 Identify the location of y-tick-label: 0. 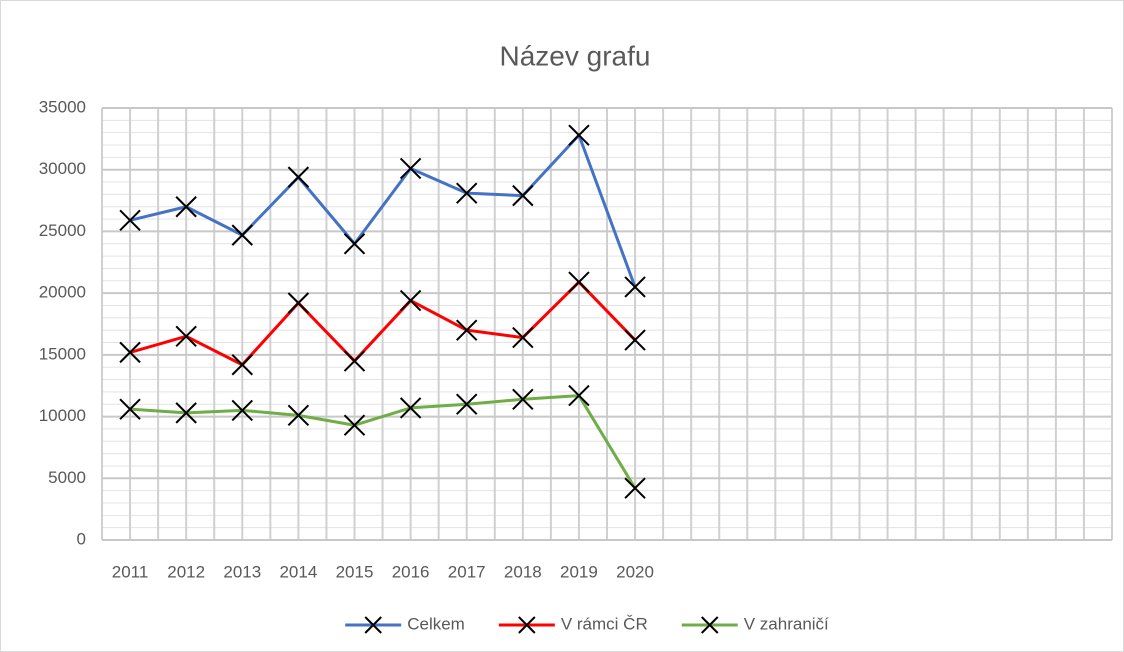
(81, 538).